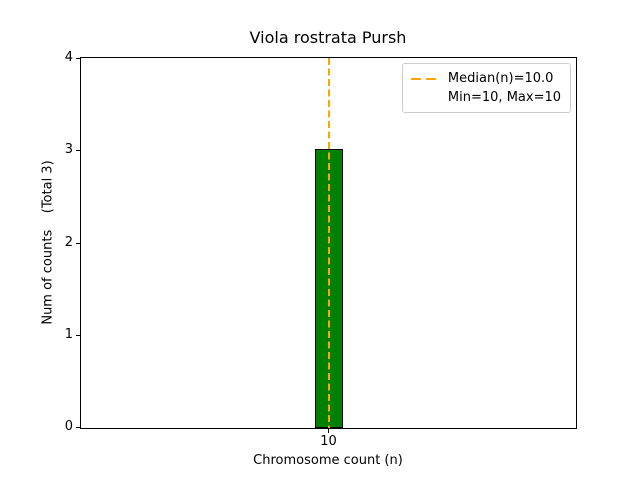 This screenshot has height=480, width=640. I want to click on legend: Median(n)=10.0 Min=10, Max=10, so click(486, 88).